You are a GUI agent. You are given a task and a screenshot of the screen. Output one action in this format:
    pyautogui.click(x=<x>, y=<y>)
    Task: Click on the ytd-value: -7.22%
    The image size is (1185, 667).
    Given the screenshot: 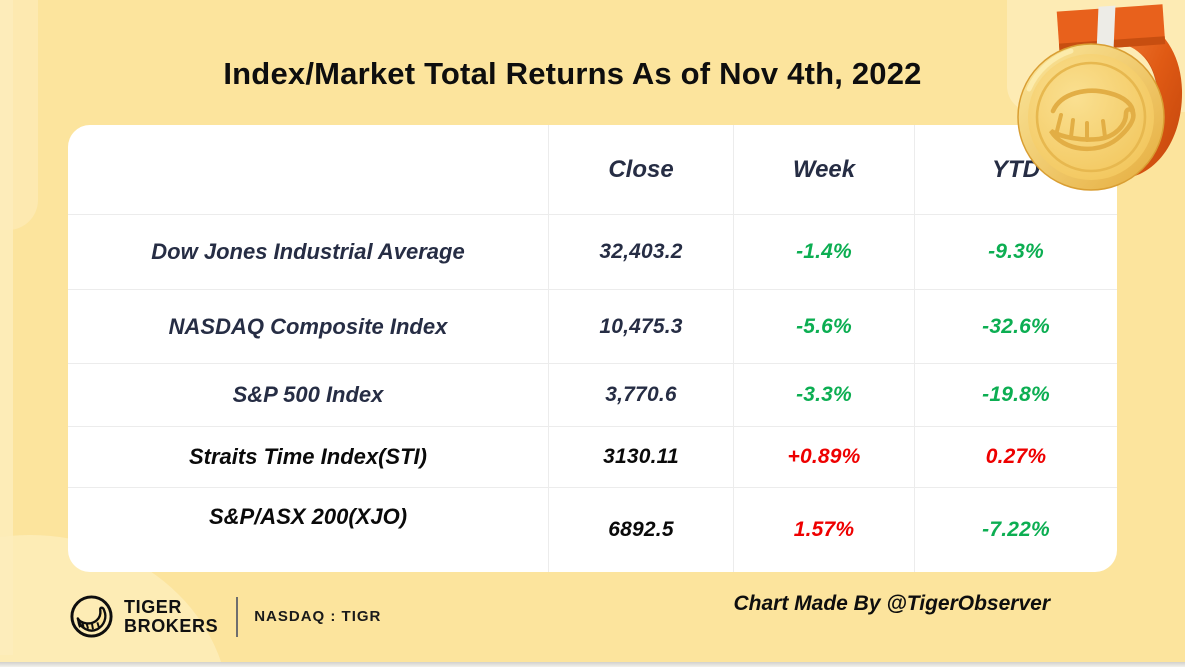 What is the action you would take?
    pyautogui.click(x=1016, y=529)
    